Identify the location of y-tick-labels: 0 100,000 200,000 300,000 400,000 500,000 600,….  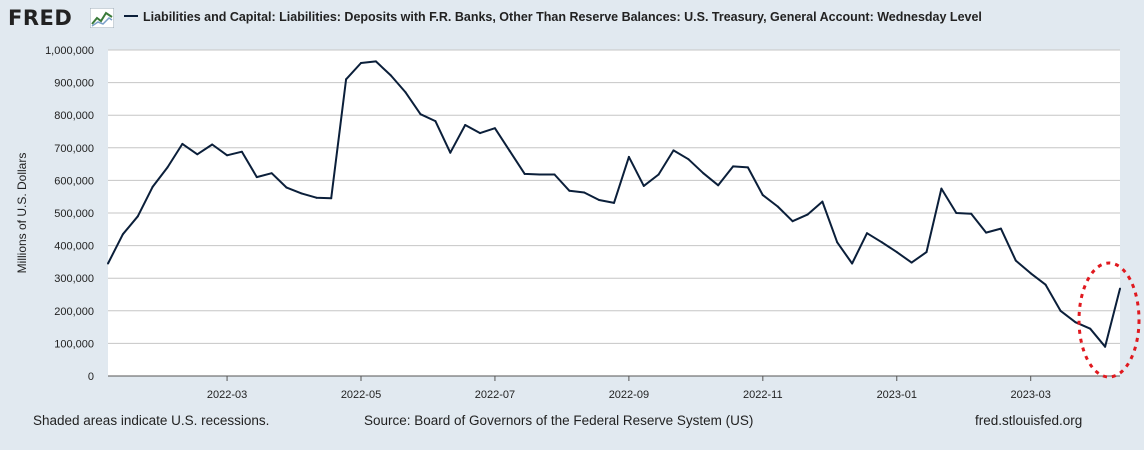
(69, 214).